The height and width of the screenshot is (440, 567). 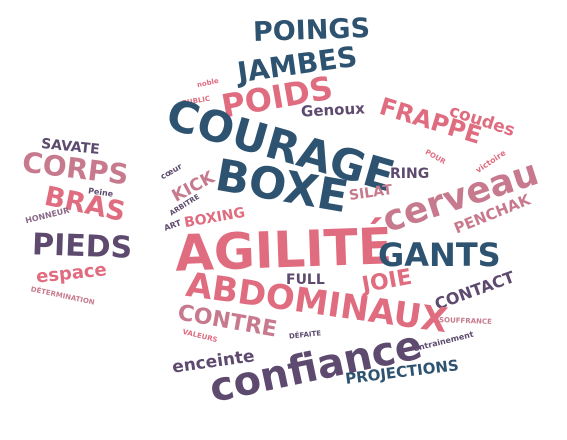 I want to click on word-gants: GANTS, so click(x=439, y=255).